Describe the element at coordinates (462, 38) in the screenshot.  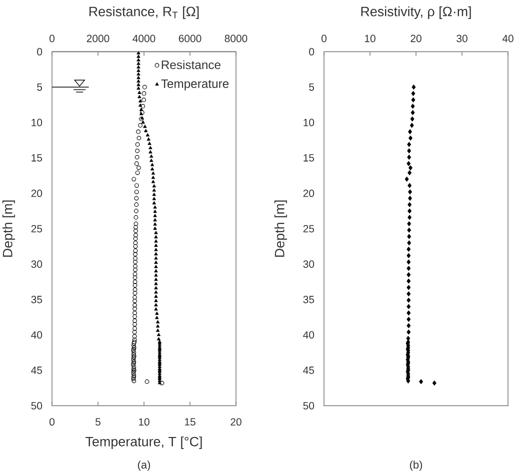
I see `x-tick-label: 30` at that location.